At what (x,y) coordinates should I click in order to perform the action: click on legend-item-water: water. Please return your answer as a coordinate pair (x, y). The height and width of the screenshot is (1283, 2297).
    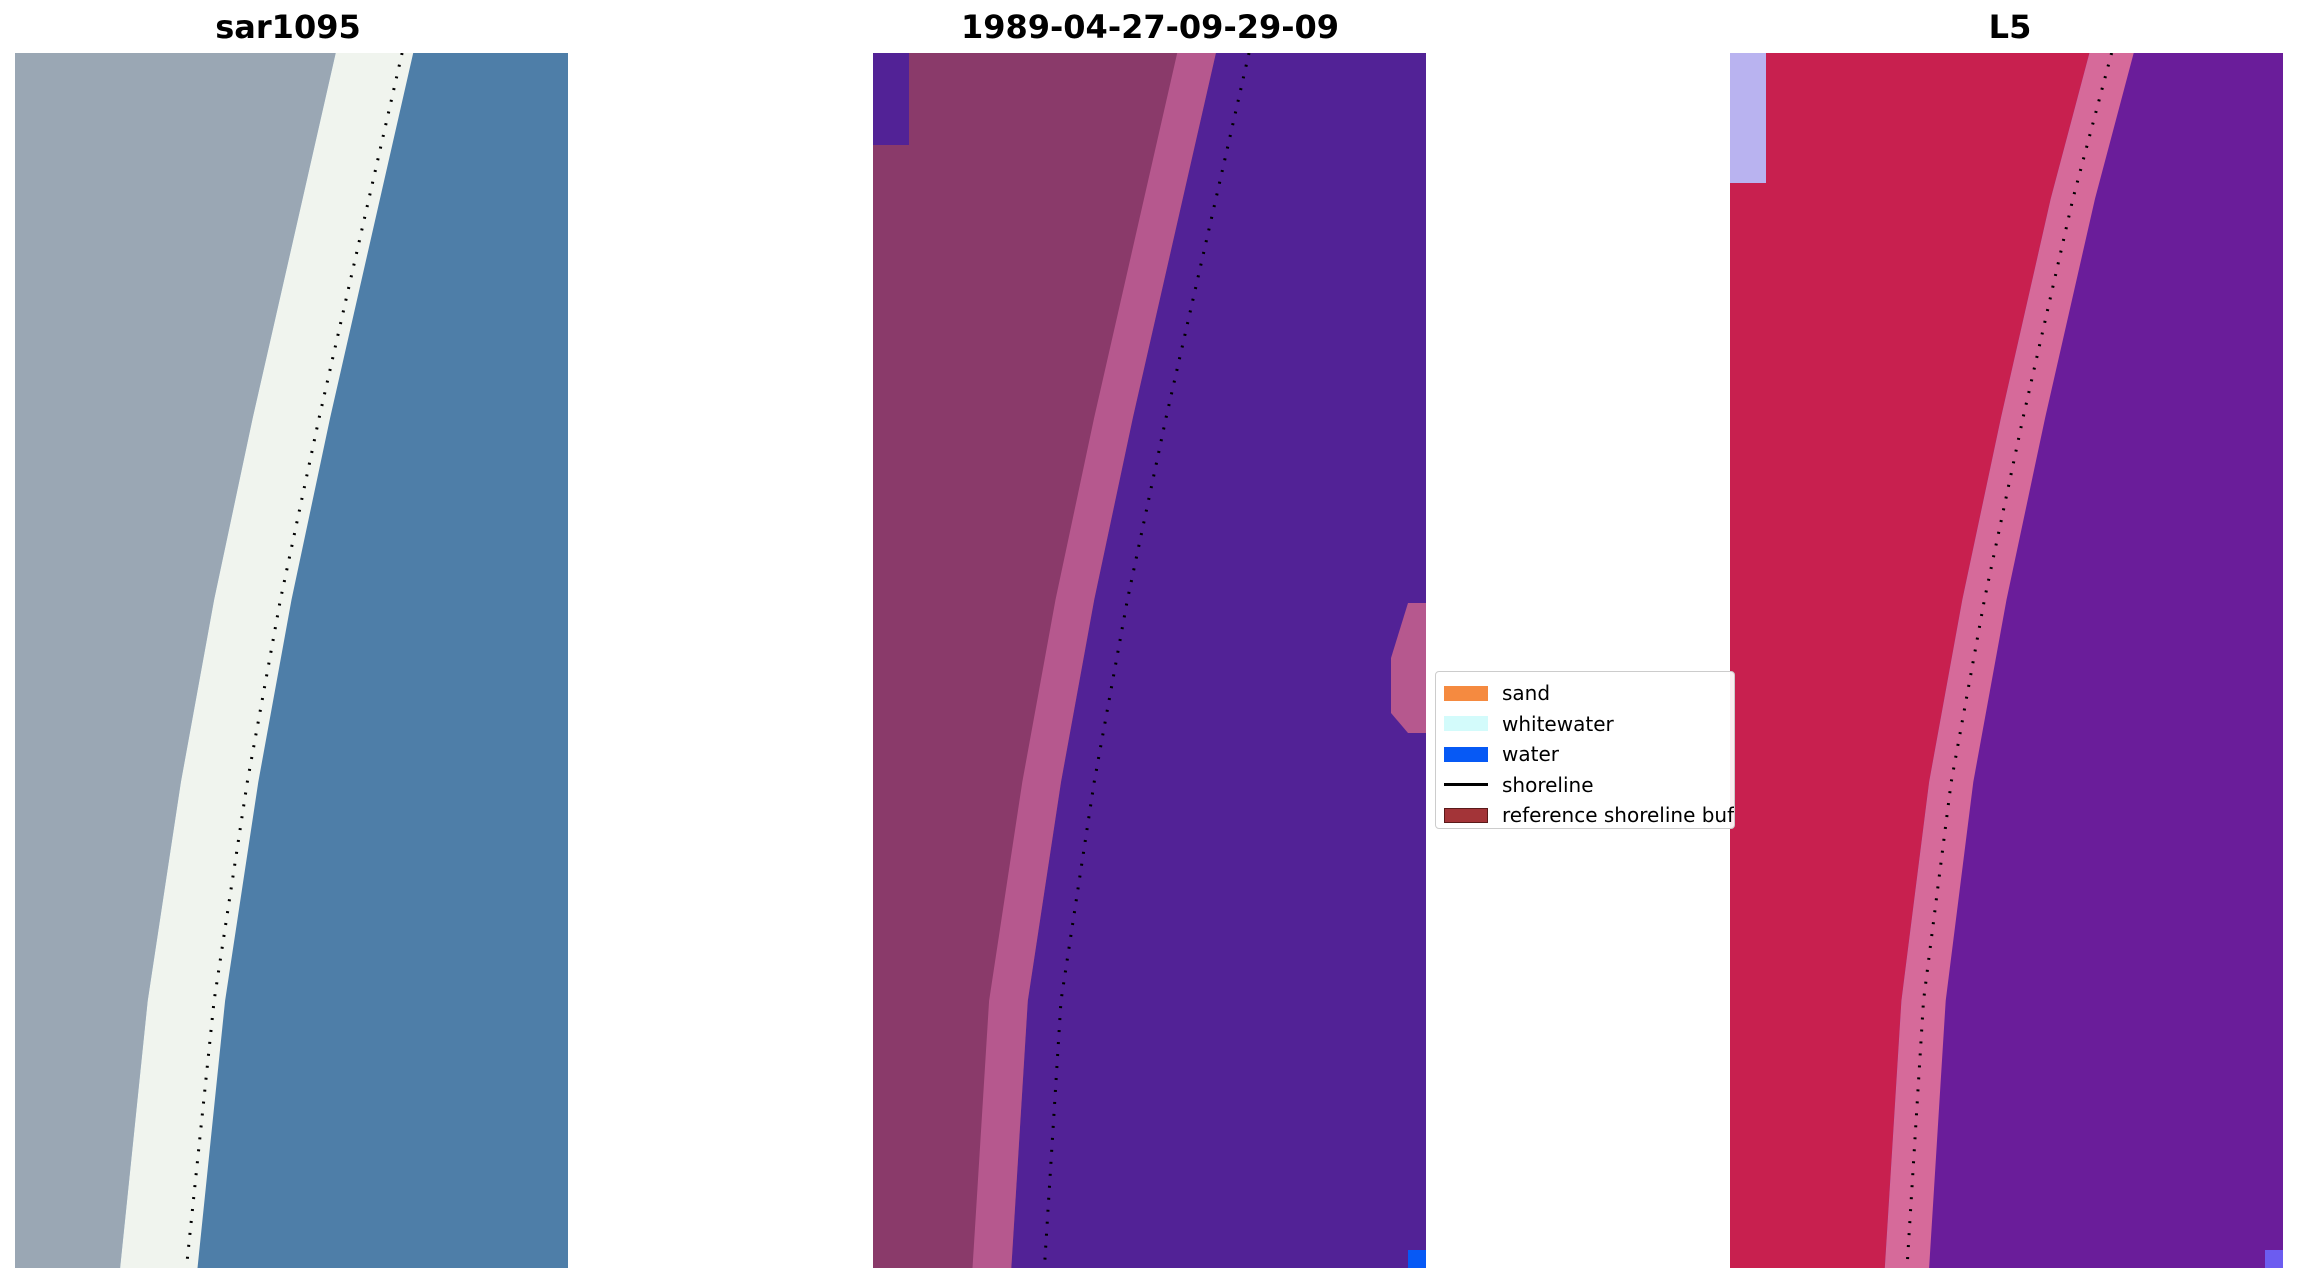
    Looking at the image, I should click on (1585, 754).